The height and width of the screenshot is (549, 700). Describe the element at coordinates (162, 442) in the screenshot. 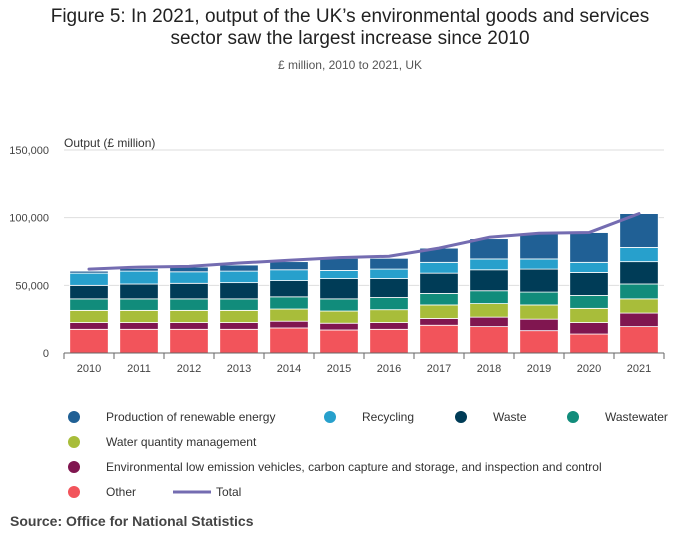

I see `legend-item: Water quantity management` at that location.